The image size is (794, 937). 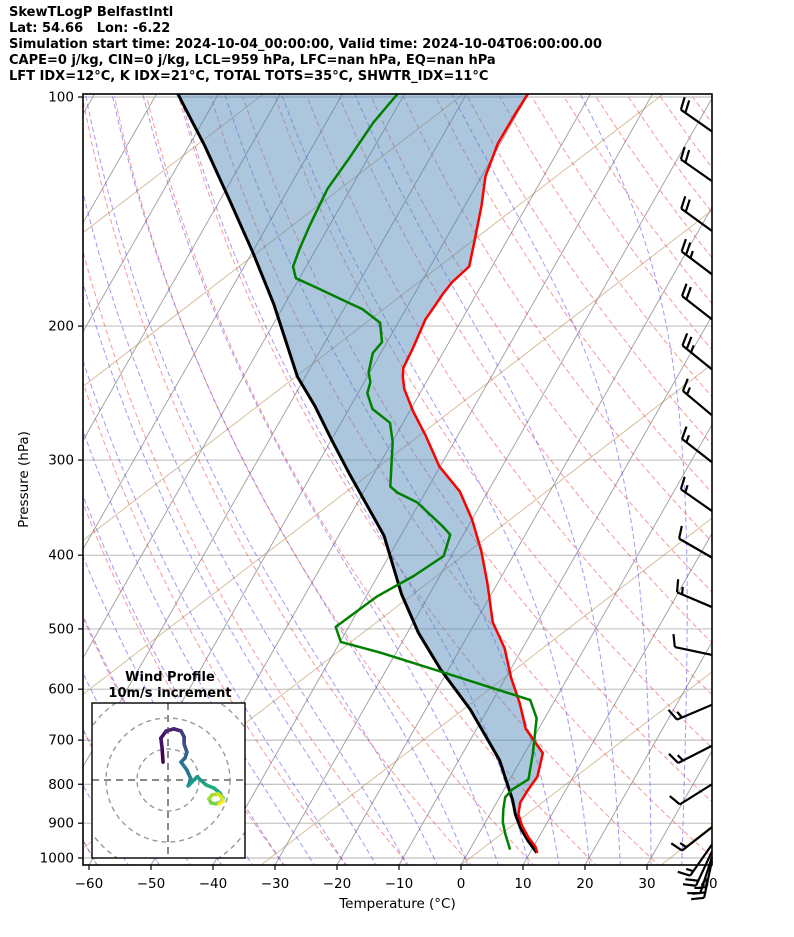 What do you see at coordinates (61, 741) in the screenshot?
I see `y-tick-label: 700` at bounding box center [61, 741].